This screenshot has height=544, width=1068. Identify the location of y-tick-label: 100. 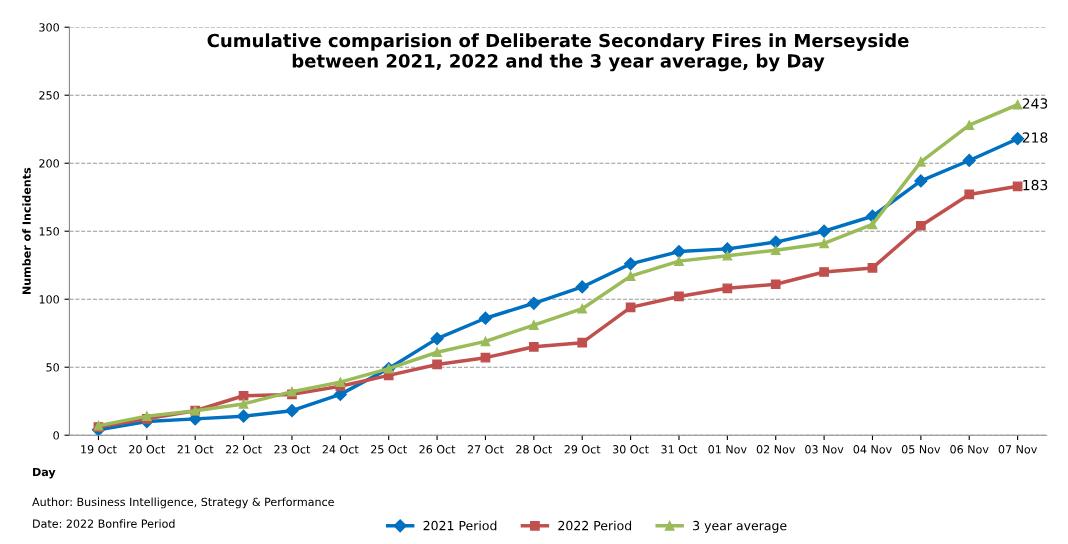
(49, 299).